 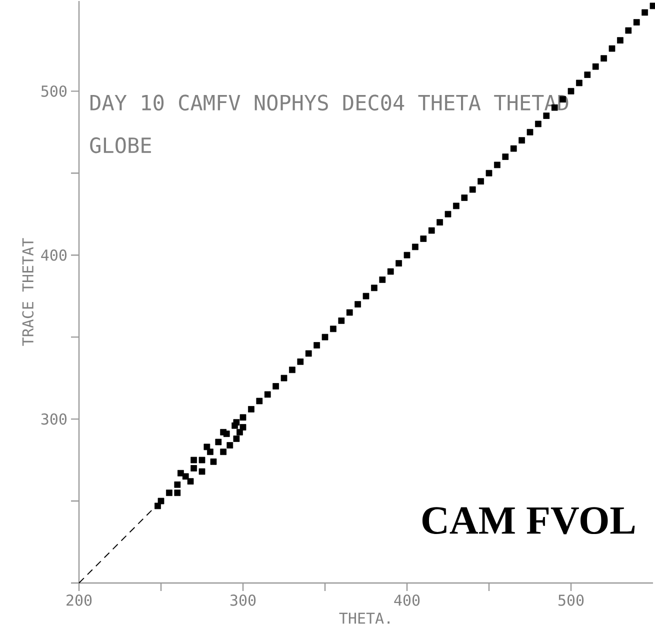 I want to click on x-tick-label: 300, so click(x=243, y=600).